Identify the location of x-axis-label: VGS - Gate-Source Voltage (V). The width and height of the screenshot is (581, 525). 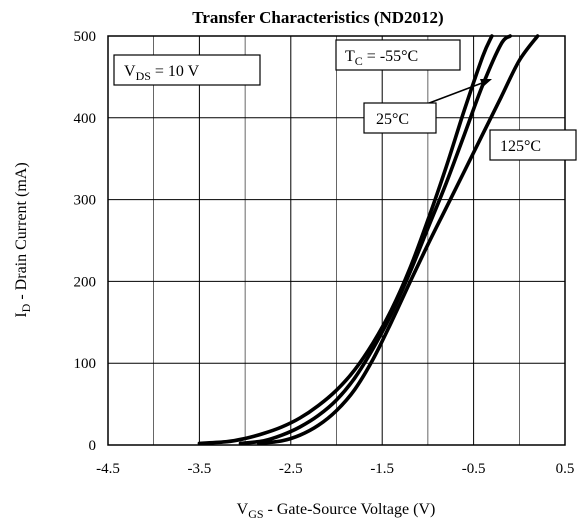
(336, 511).